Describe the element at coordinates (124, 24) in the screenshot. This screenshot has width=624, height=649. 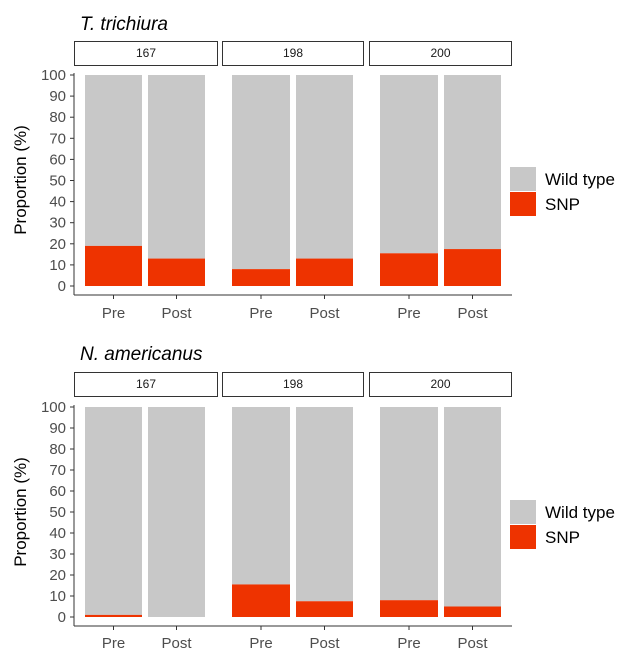
I see `chart-title: T. trichiura` at that location.